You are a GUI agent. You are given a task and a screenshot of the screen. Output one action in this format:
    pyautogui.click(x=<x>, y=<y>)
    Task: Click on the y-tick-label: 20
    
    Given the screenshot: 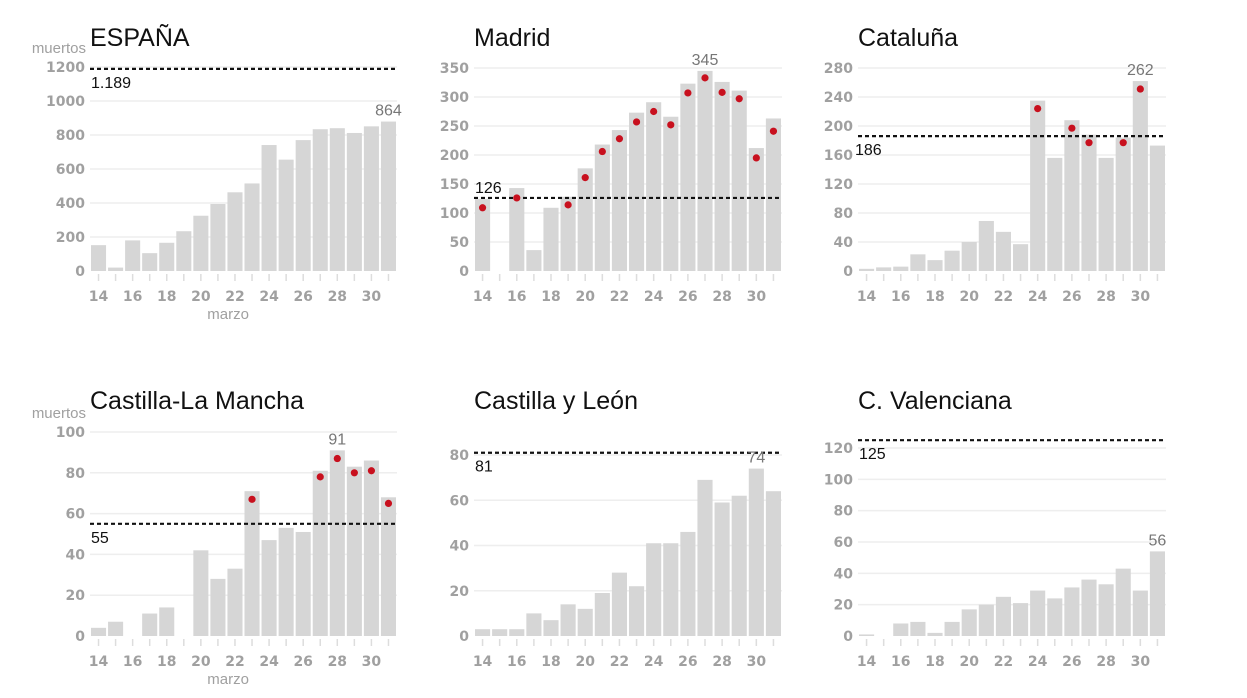 What is the action you would take?
    pyautogui.click(x=460, y=592)
    